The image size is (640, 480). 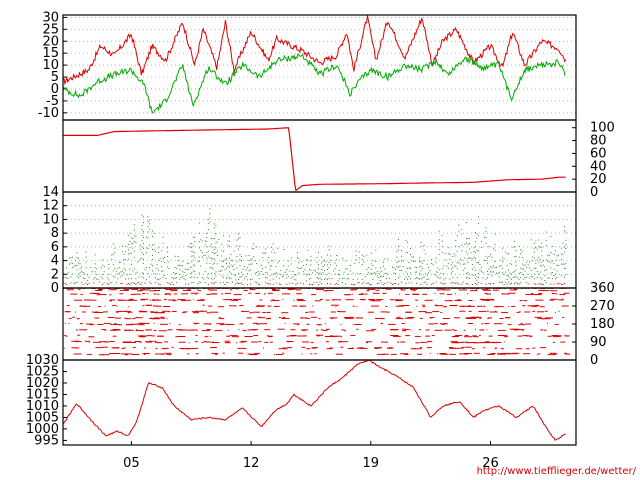 What do you see at coordinates (371, 463) in the screenshot?
I see `x-tick-label: 19` at bounding box center [371, 463].